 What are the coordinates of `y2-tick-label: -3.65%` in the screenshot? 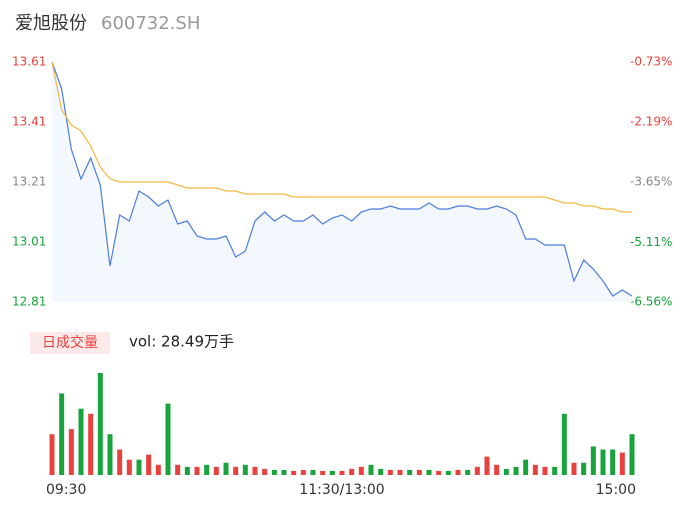 It's located at (651, 182).